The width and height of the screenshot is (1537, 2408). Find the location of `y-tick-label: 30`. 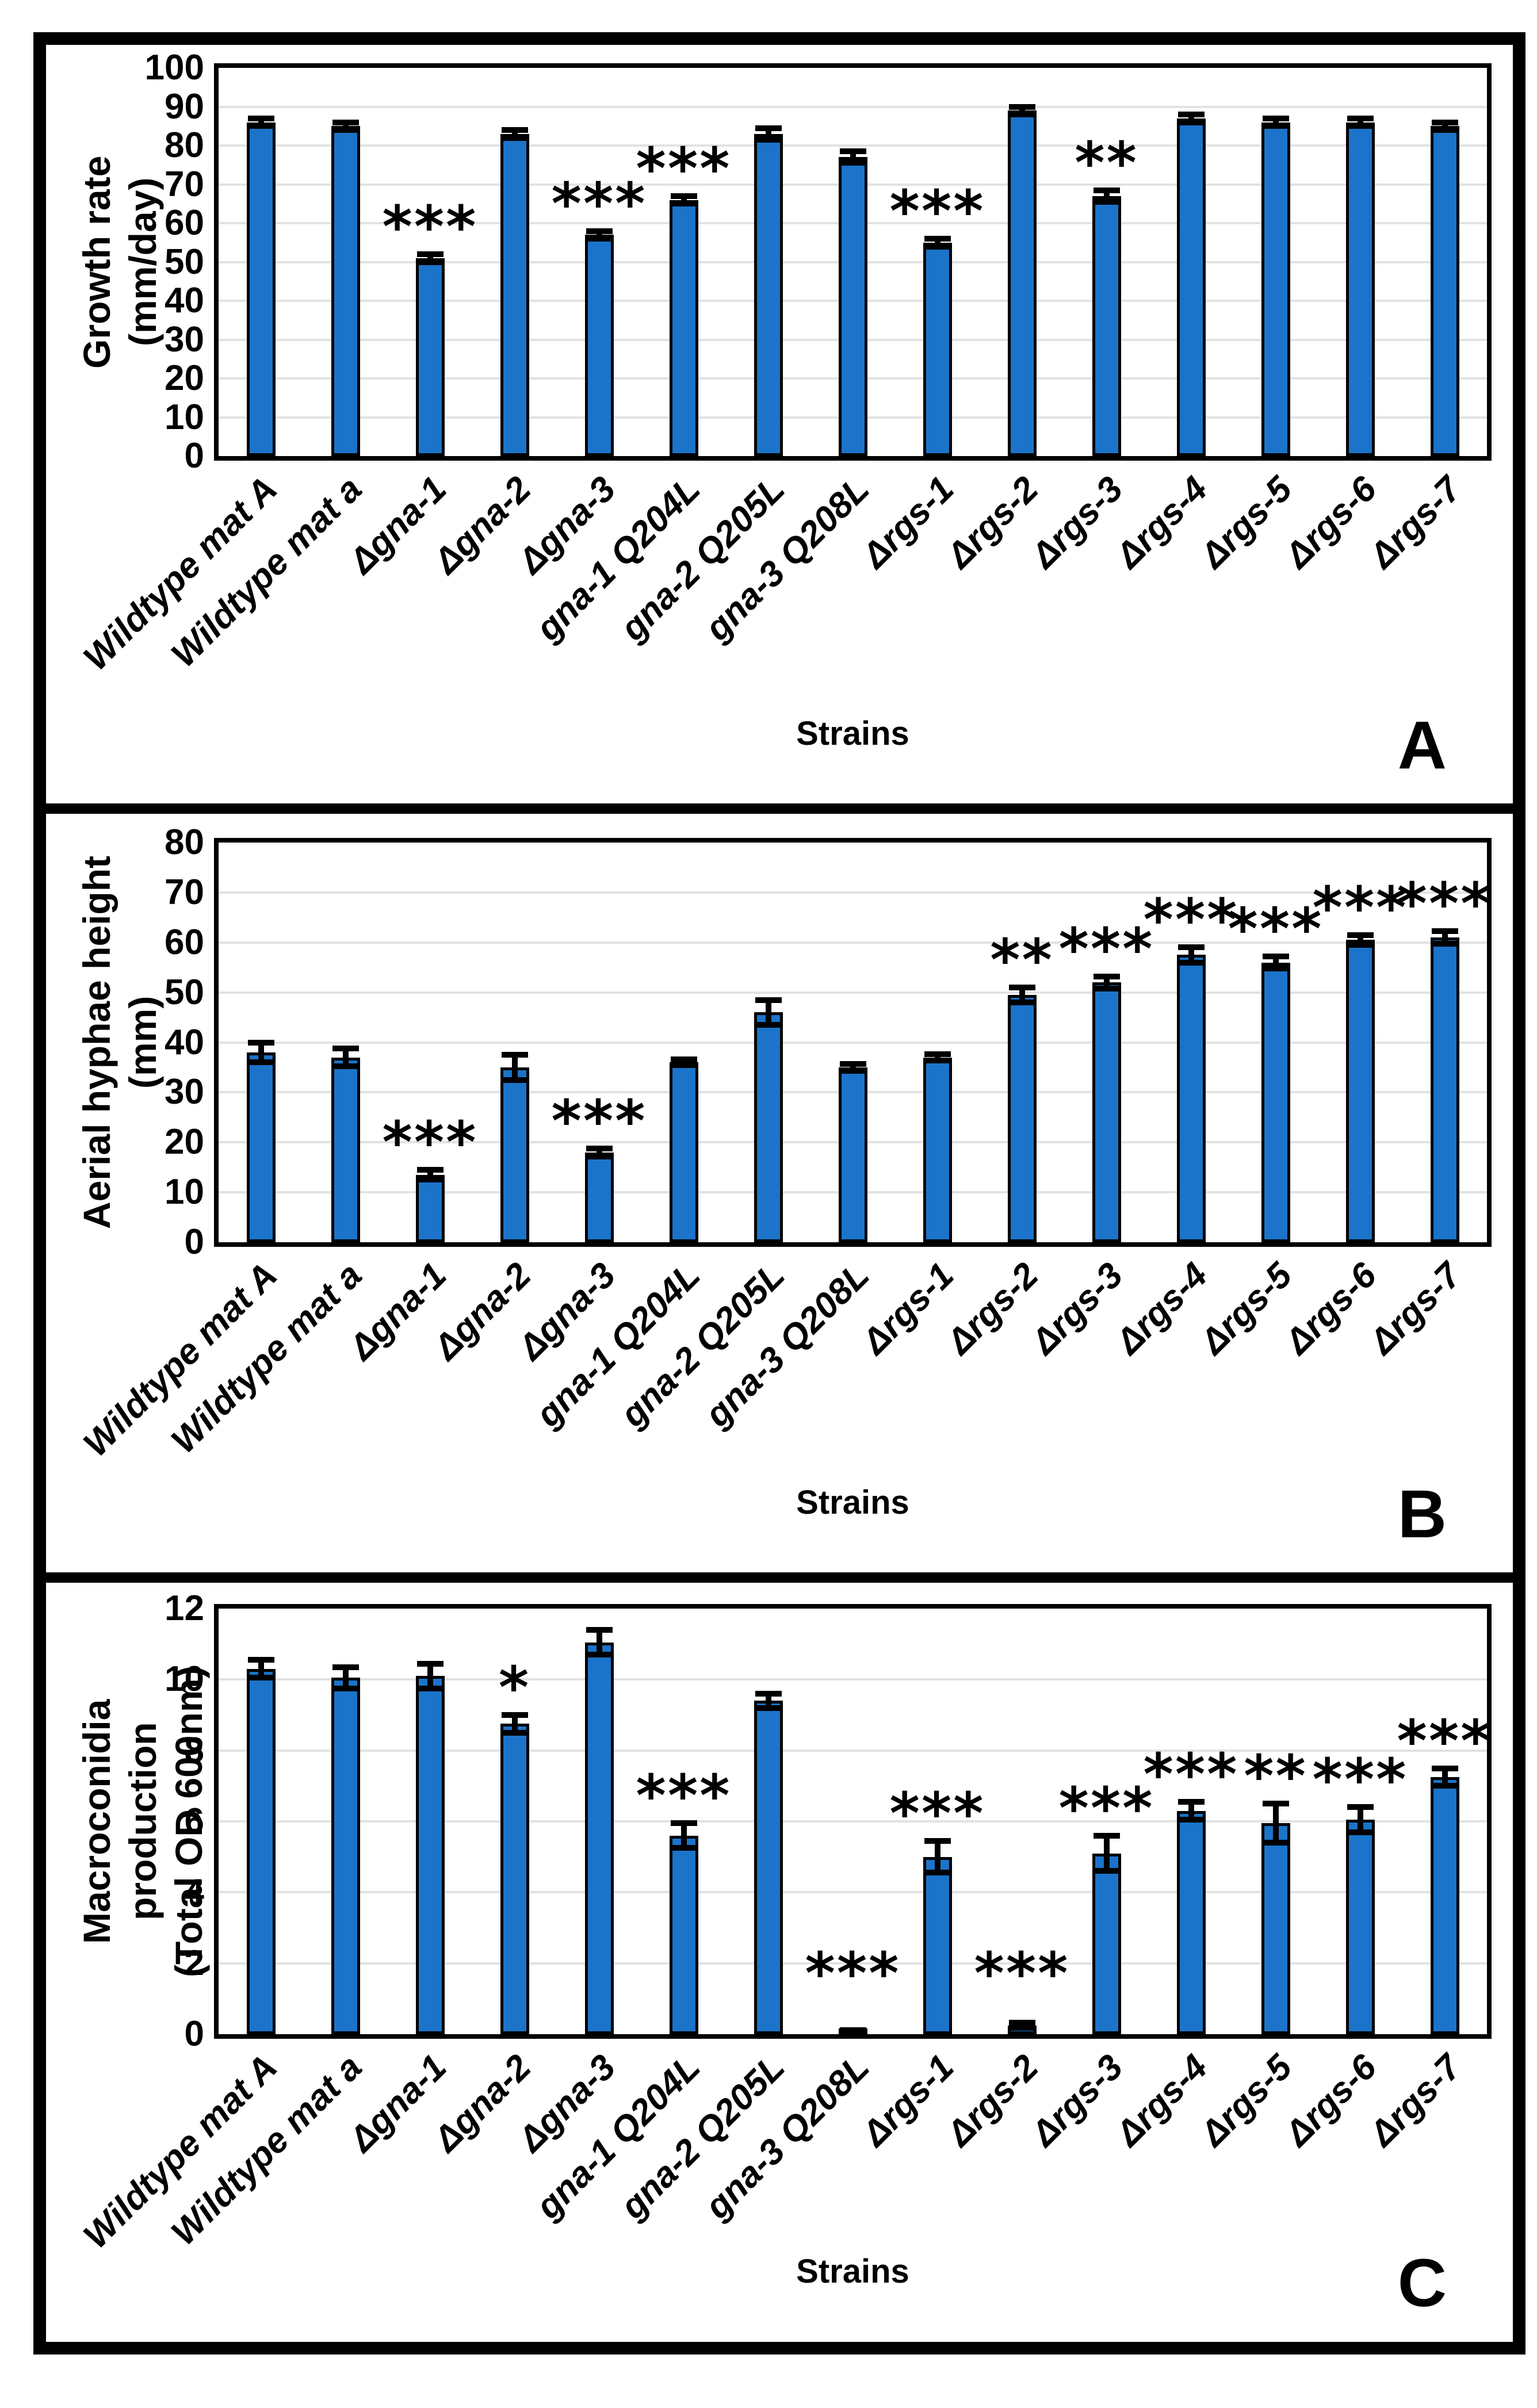

y-tick-label: 30 is located at coordinates (184, 339).